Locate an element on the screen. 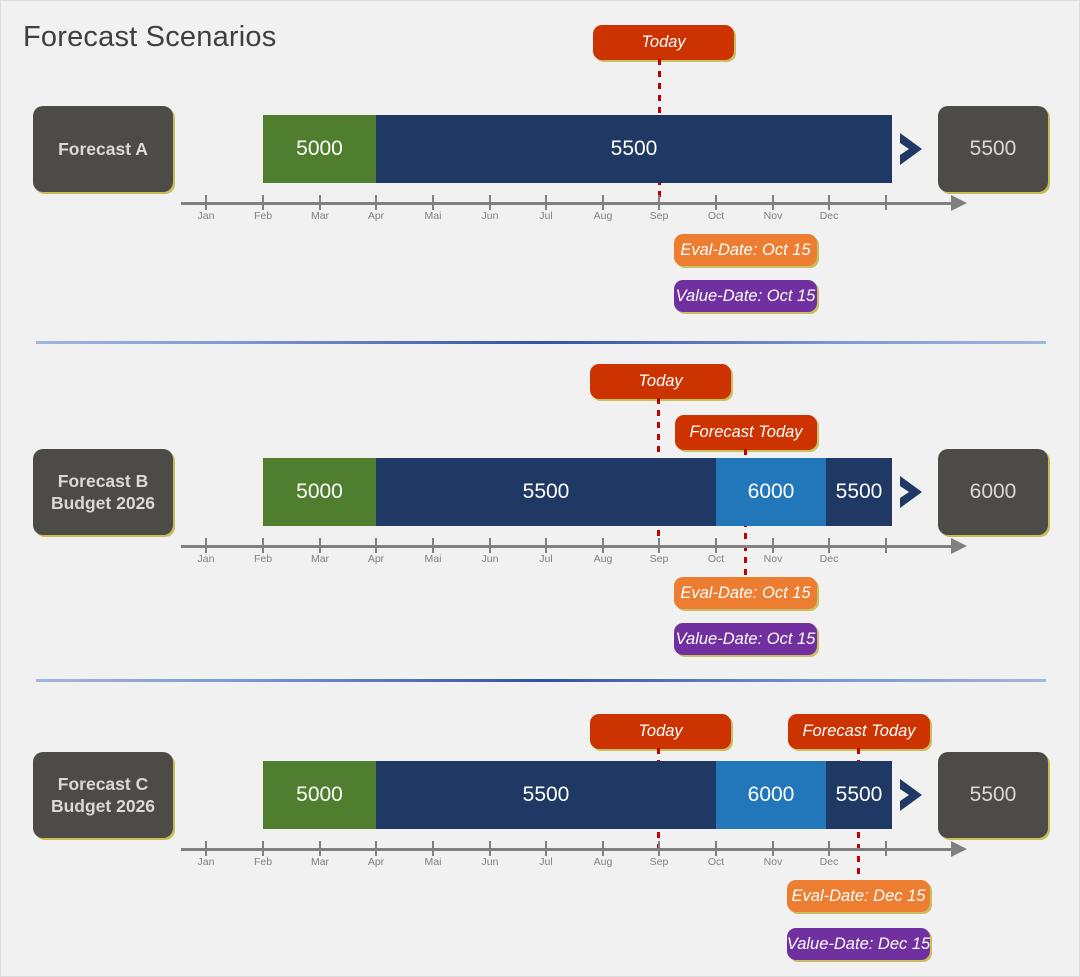 The height and width of the screenshot is (977, 1080). scenario-label-line: Forecast A is located at coordinates (103, 148).